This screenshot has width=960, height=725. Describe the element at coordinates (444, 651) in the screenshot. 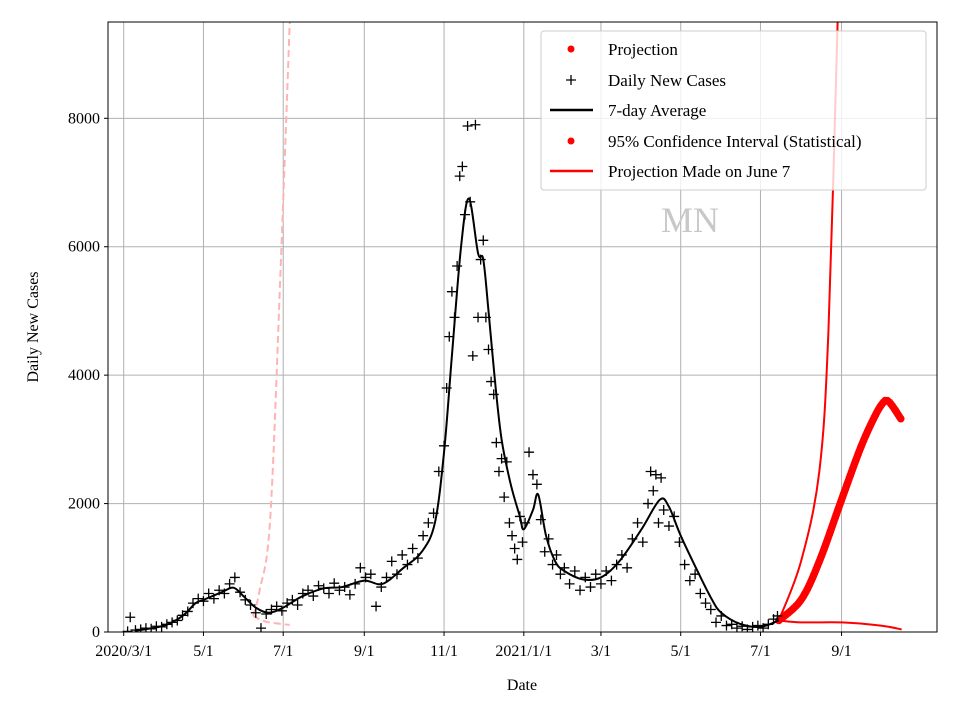

I see `x-tick-label: 11/1` at that location.